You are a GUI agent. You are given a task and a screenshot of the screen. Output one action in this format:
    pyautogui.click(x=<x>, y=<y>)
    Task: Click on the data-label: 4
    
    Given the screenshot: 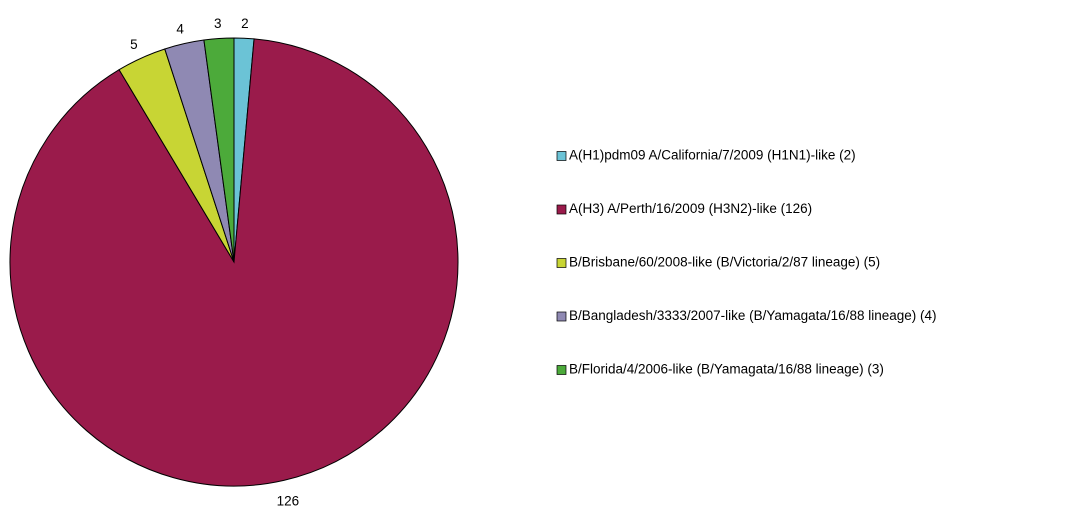 What is the action you would take?
    pyautogui.click(x=180, y=29)
    